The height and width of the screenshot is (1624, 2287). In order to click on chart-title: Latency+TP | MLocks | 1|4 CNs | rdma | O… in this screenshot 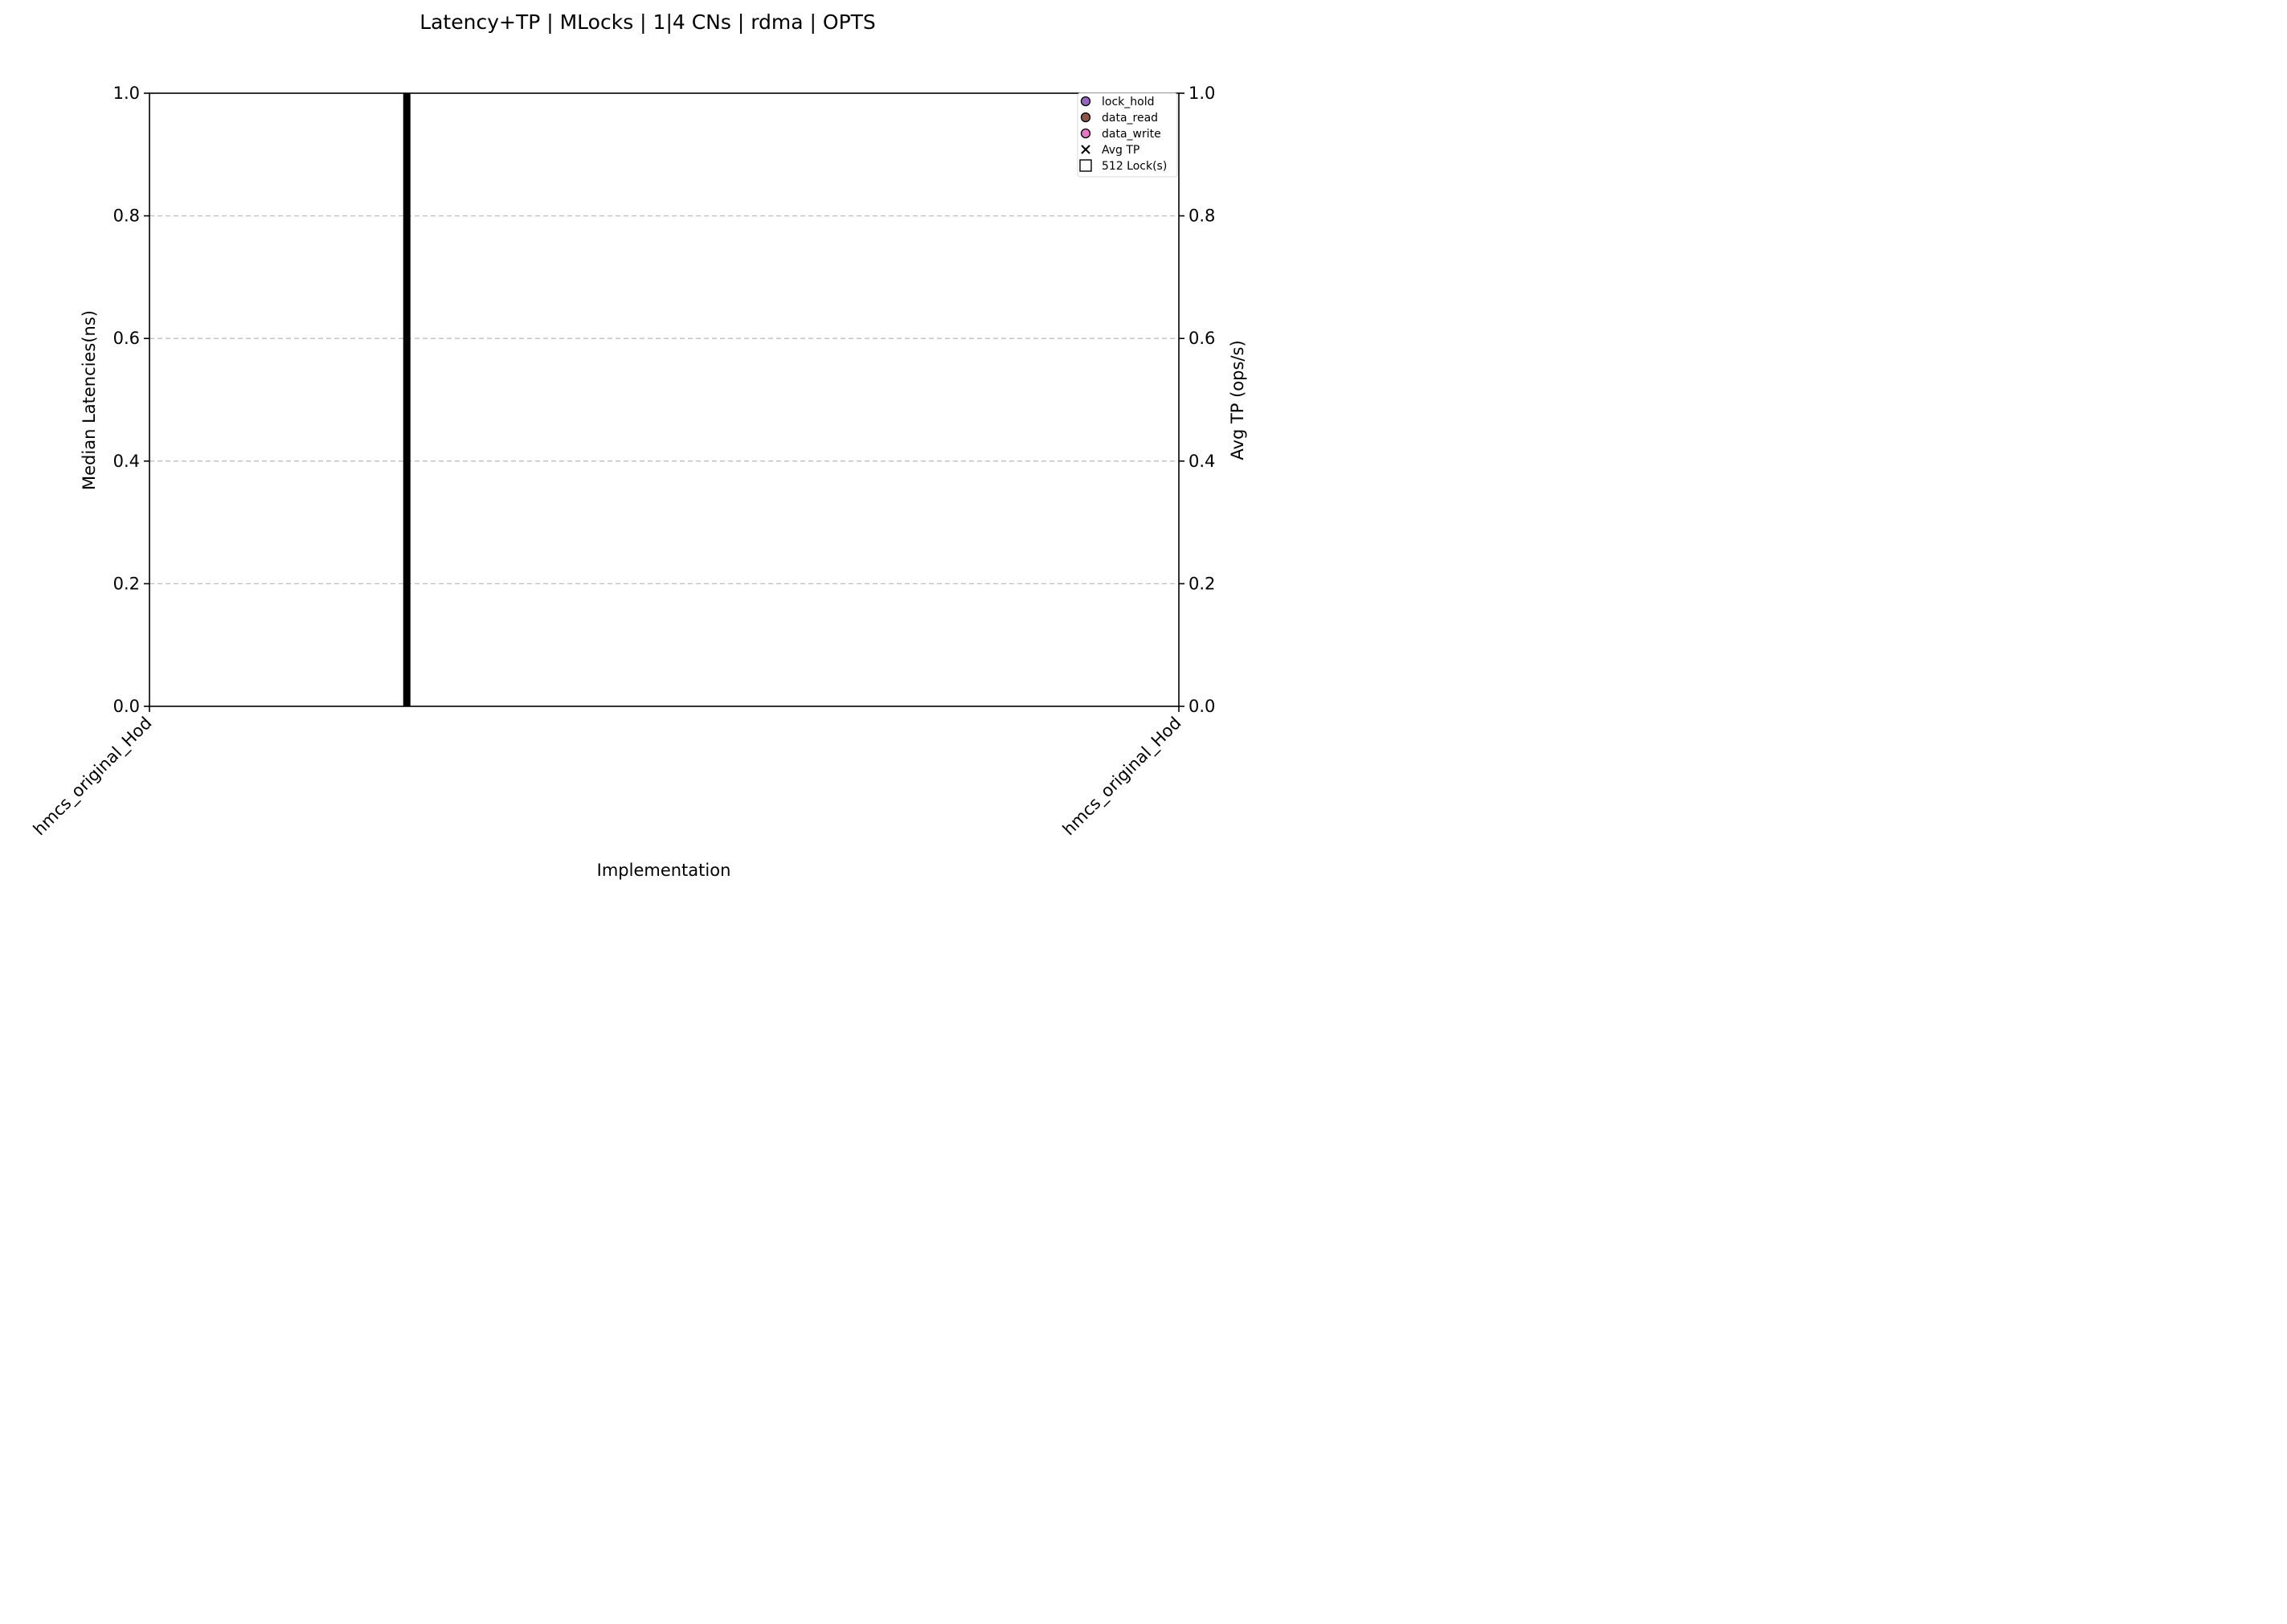, I will do `click(647, 22)`.